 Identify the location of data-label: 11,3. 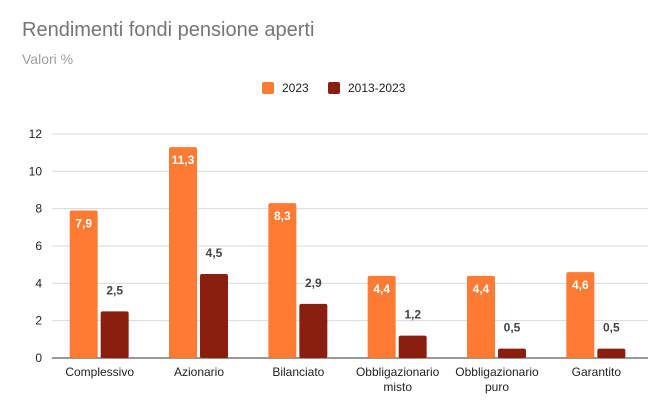
(183, 160).